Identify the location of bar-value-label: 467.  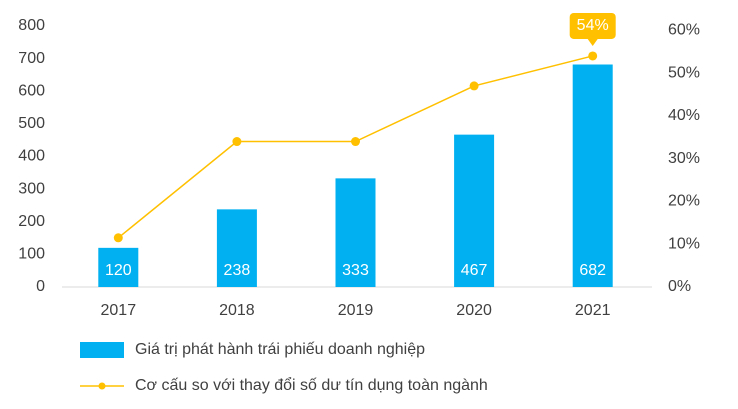
(474, 270).